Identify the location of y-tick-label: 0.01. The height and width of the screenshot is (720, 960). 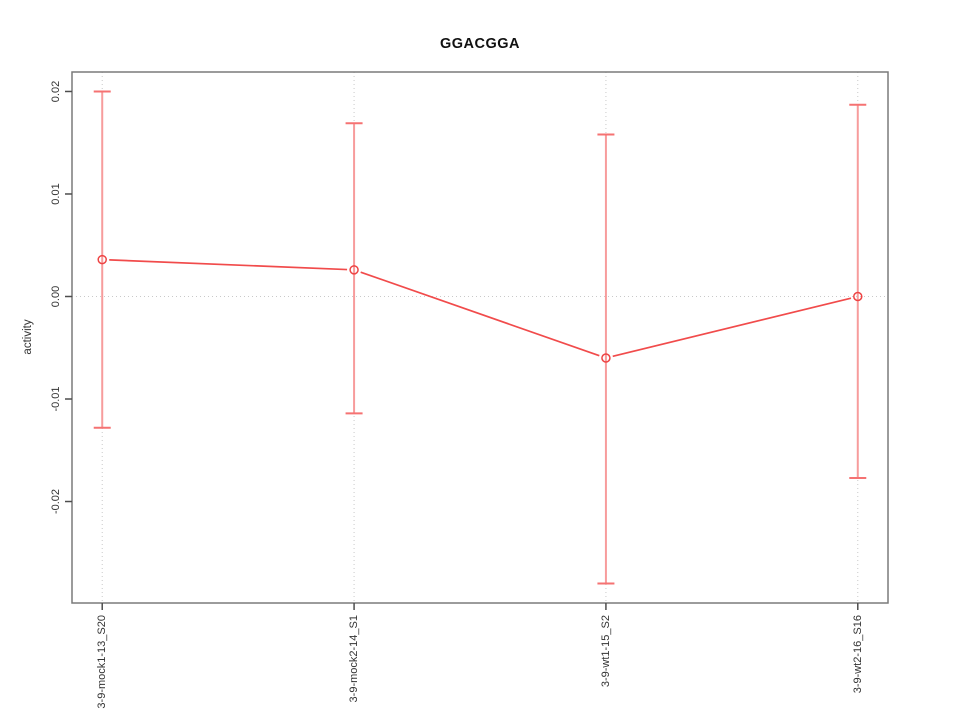
(56, 193).